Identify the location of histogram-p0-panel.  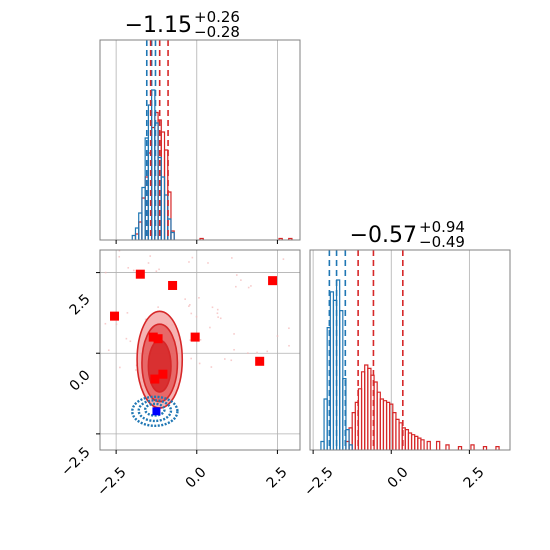
(200, 141).